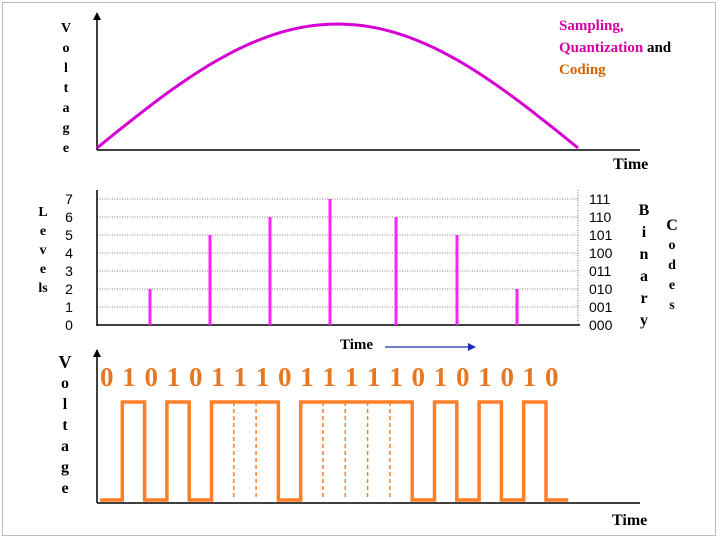 The image size is (720, 540). I want to click on top-voltage-letter: V, so click(66, 28).